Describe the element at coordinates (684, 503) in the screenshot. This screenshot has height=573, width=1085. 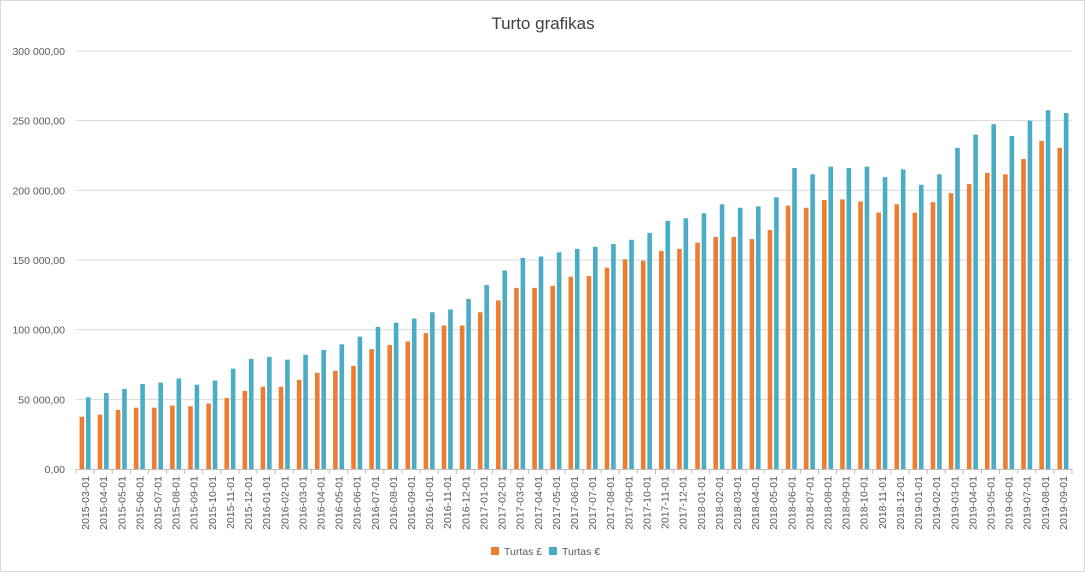
I see `x-tick-label: 2017-12-01` at that location.